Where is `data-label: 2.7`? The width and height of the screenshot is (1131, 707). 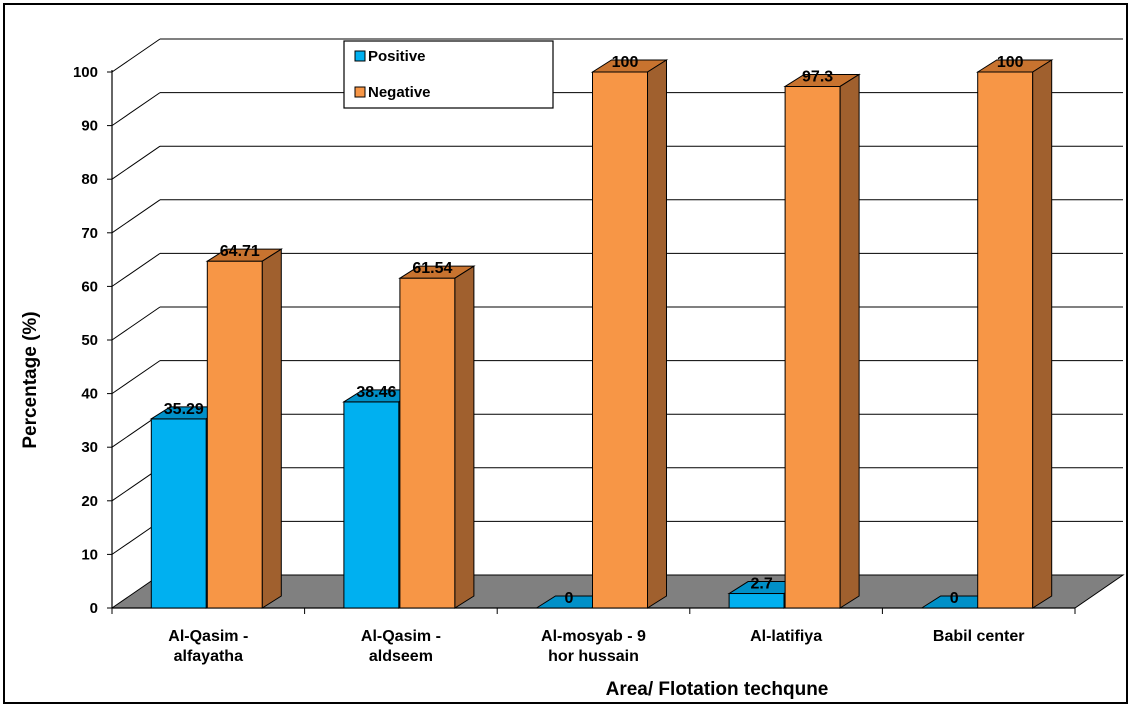
data-label: 2.7 is located at coordinates (761, 584).